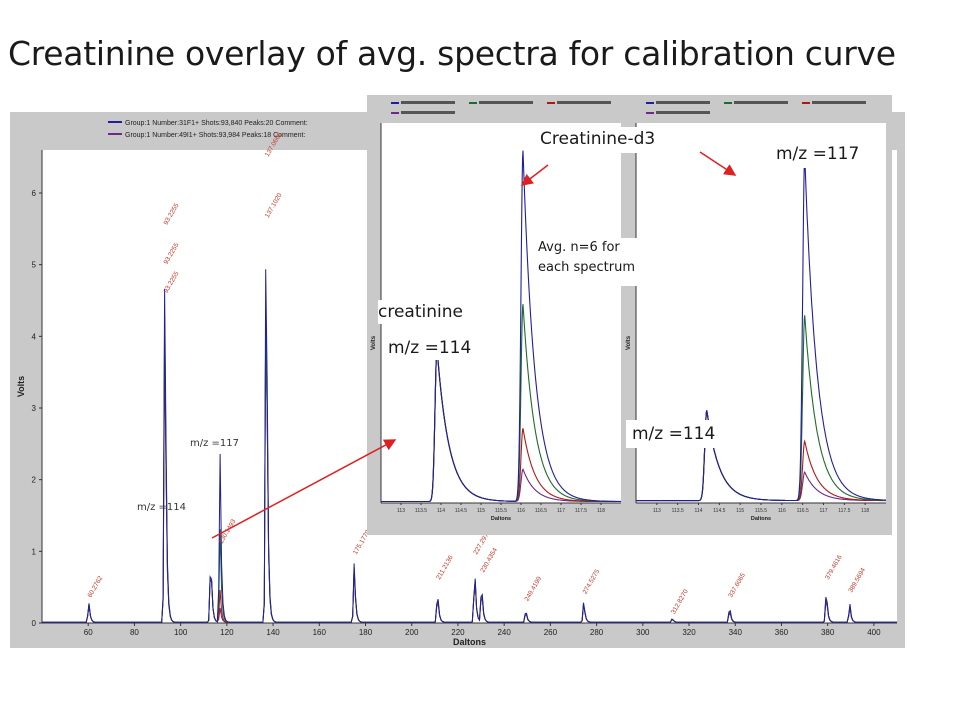 The height and width of the screenshot is (720, 960). What do you see at coordinates (88, 632) in the screenshot?
I see `main-x-tick-label: 60` at bounding box center [88, 632].